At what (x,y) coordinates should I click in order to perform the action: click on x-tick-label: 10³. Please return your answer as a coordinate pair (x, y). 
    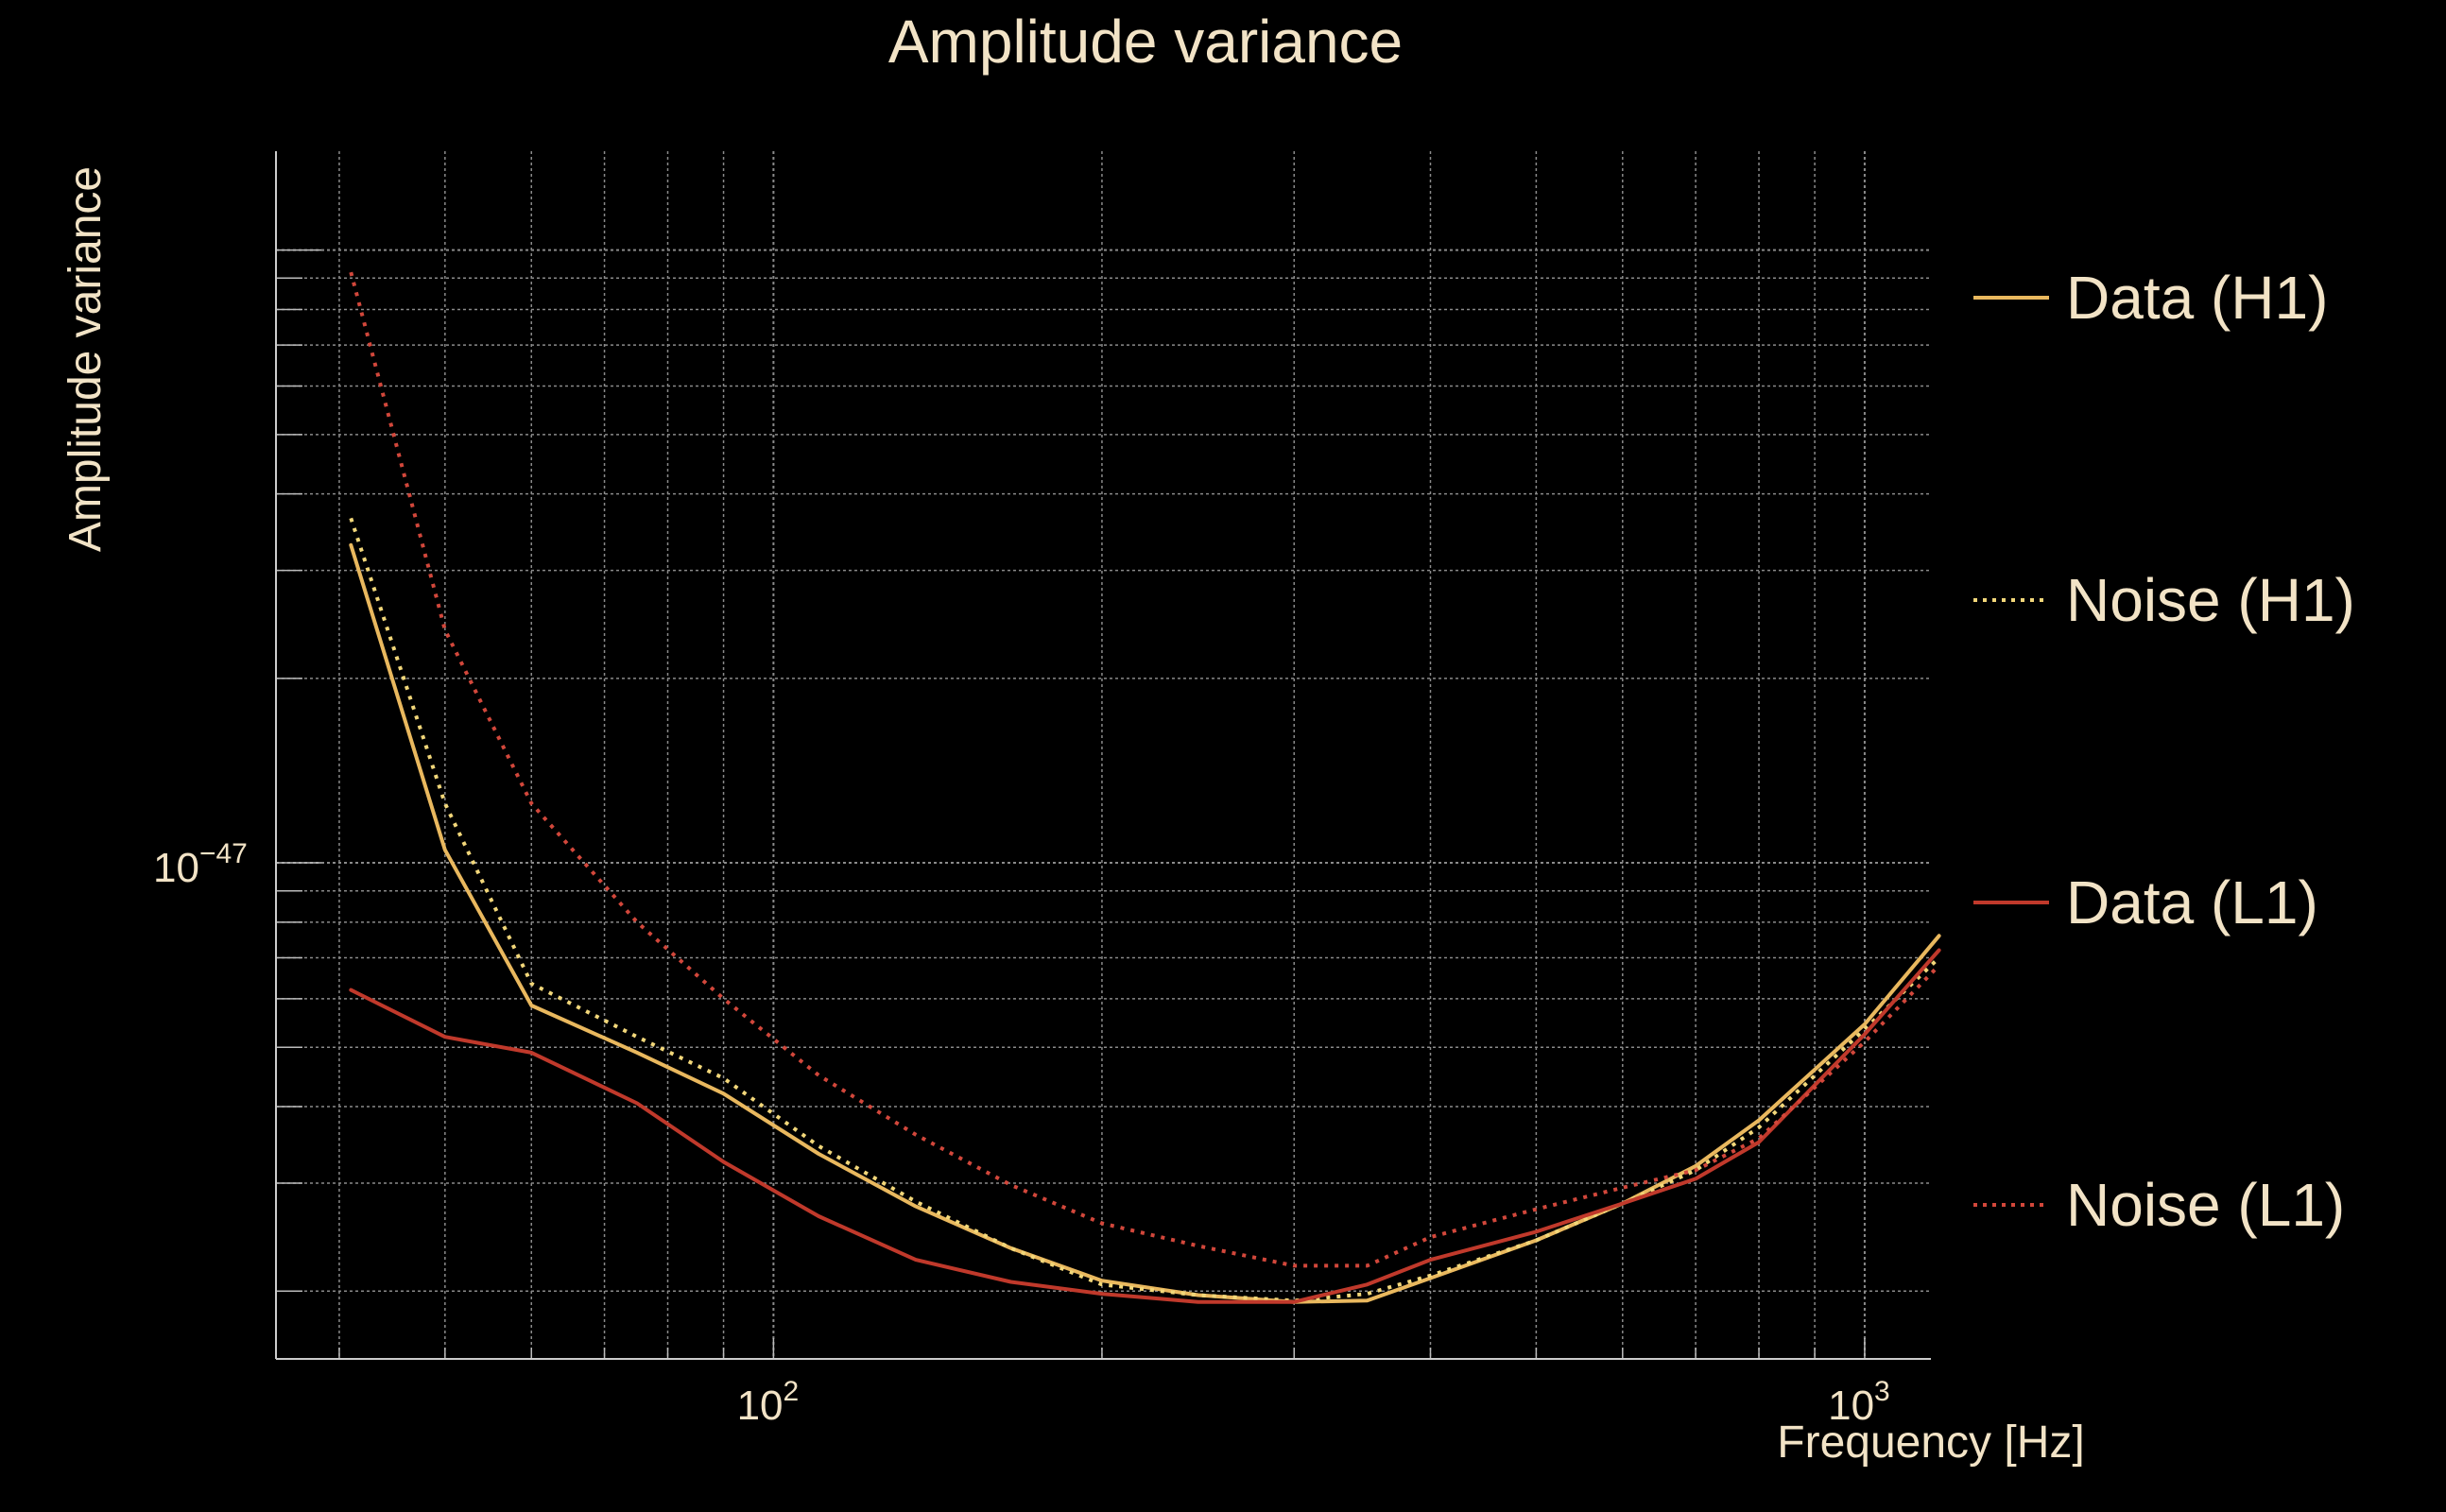
    Looking at the image, I should click on (1859, 1402).